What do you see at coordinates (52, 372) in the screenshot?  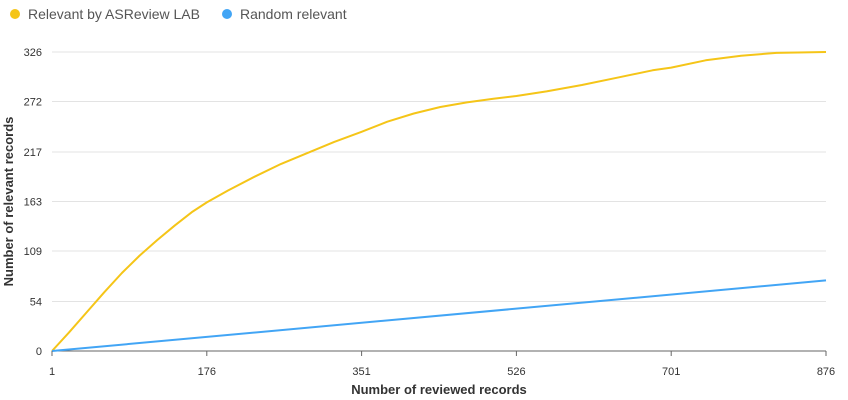 I see `x-tick-label: 1` at bounding box center [52, 372].